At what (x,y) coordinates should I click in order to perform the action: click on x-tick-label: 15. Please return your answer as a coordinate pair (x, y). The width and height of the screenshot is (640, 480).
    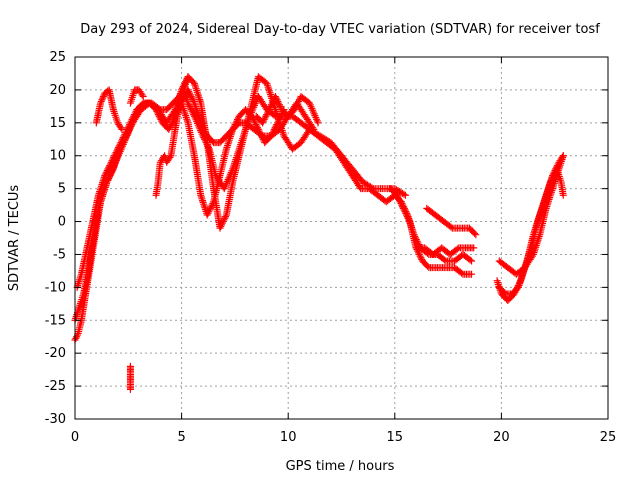
    Looking at the image, I should click on (395, 437).